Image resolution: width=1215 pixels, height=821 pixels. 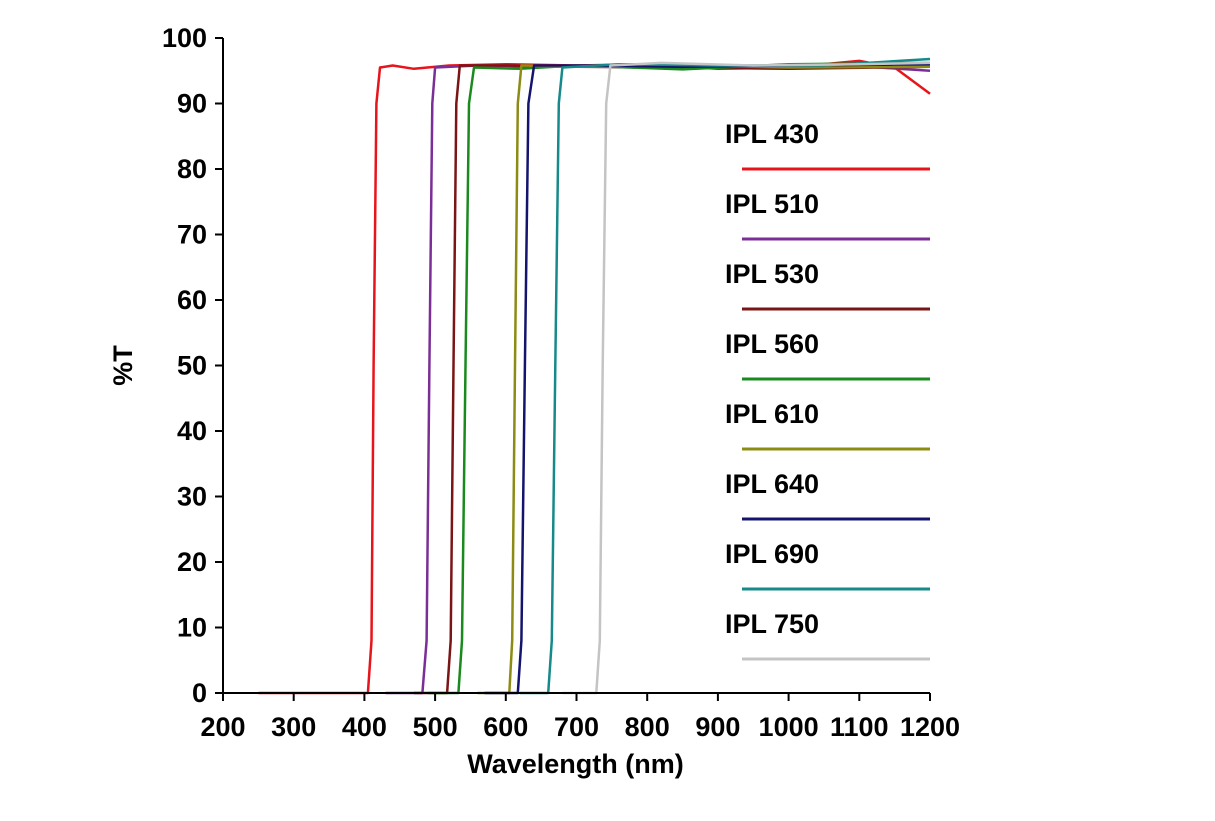 What do you see at coordinates (789, 727) in the screenshot?
I see `x-tick-label: 1000` at bounding box center [789, 727].